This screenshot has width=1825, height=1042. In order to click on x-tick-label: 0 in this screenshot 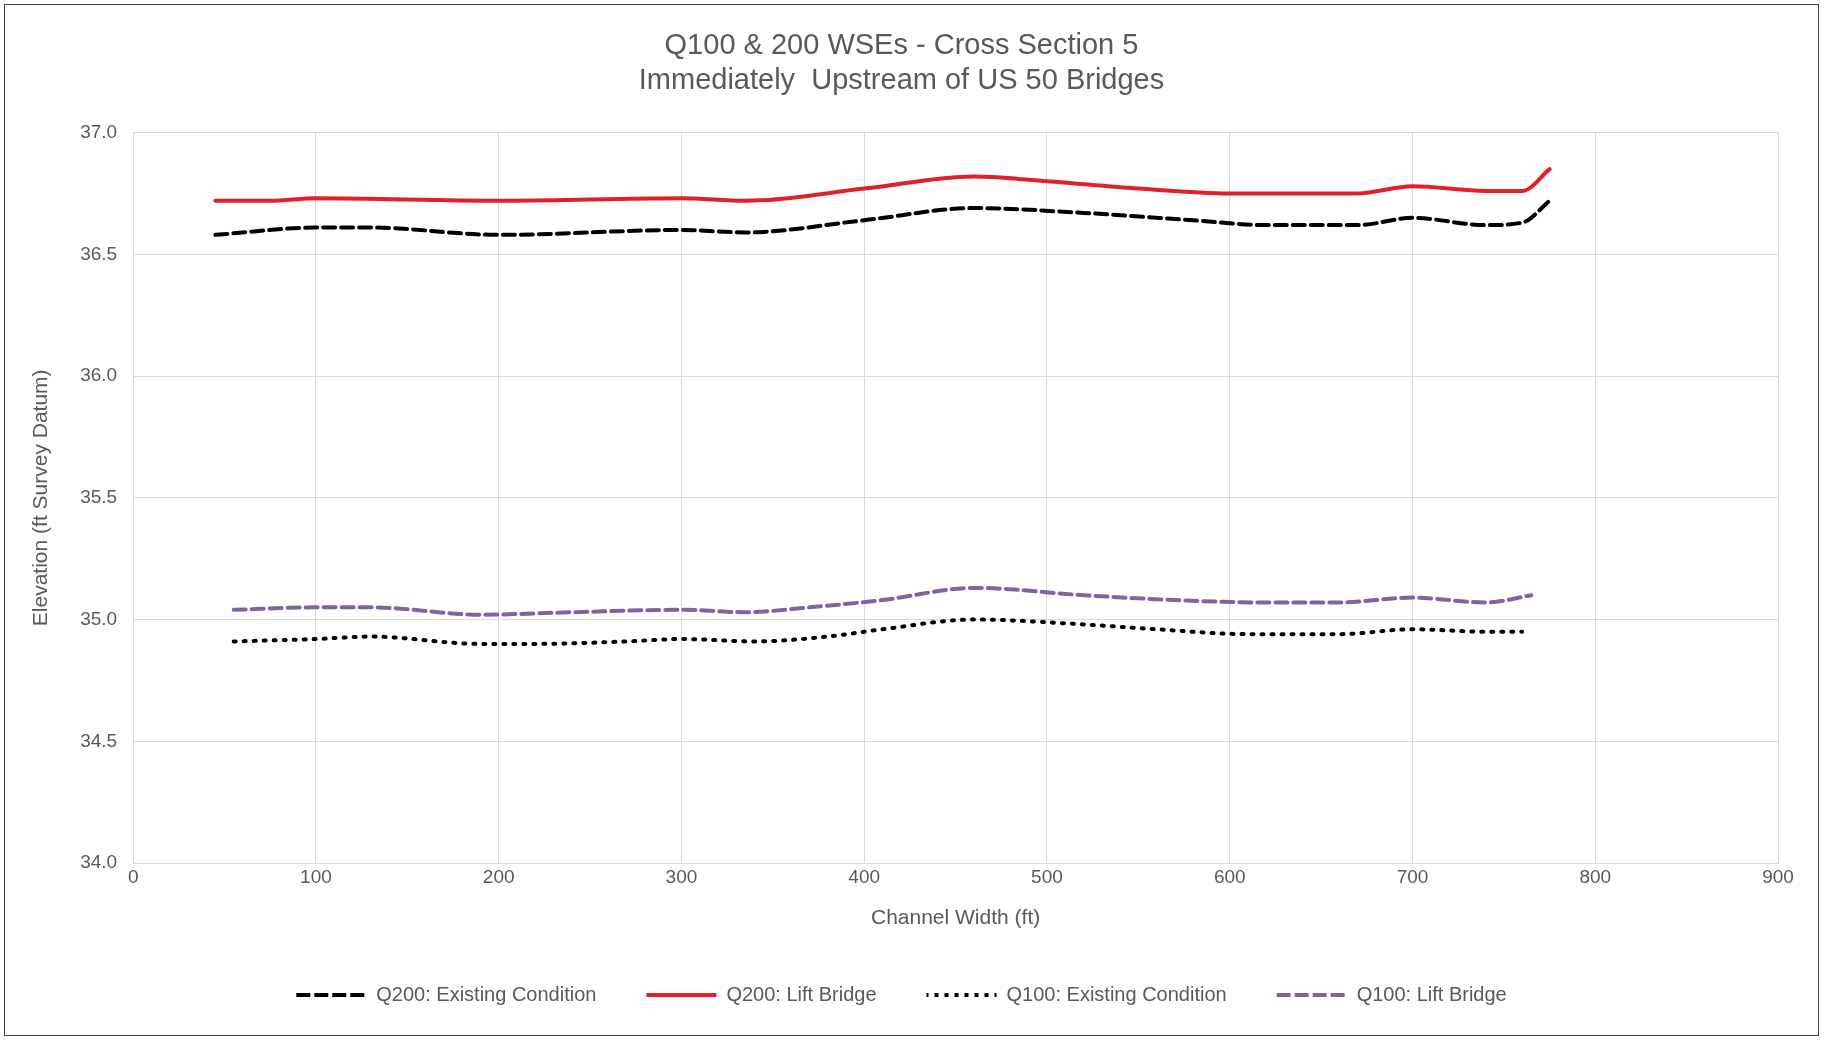, I will do `click(133, 876)`.